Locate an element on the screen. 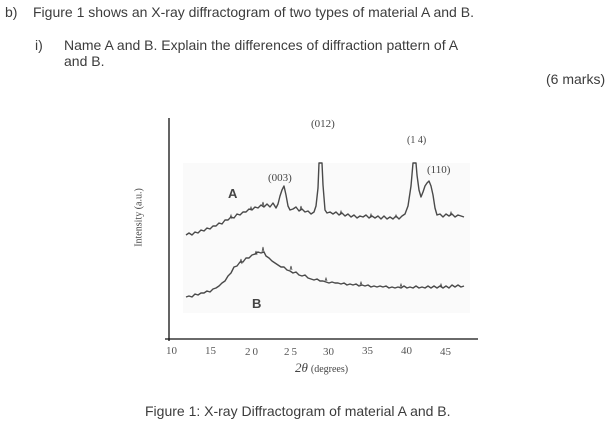 The height and width of the screenshot is (421, 611). series-label-a: A is located at coordinates (233, 193).